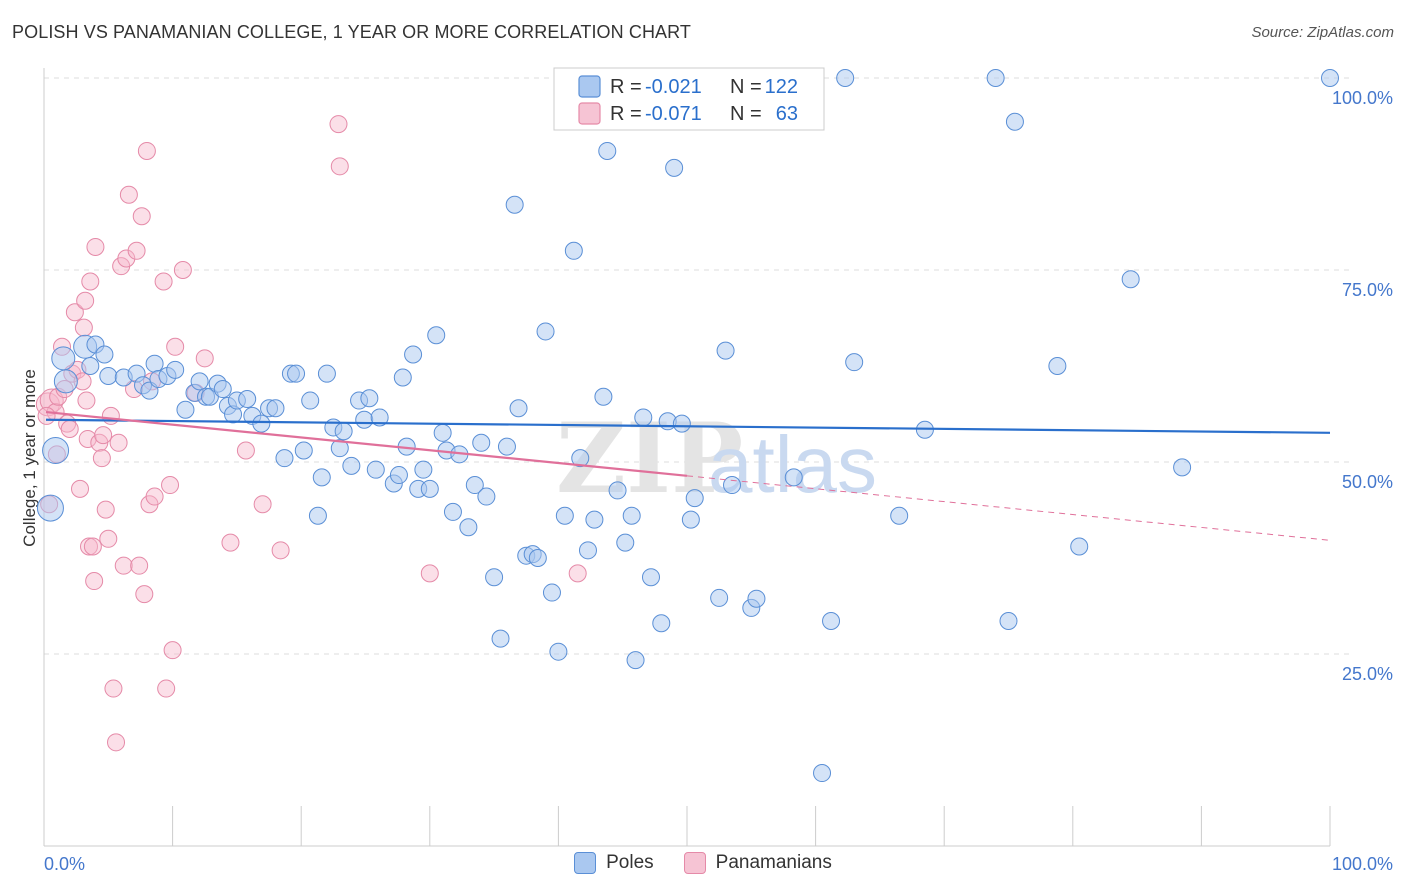  I want to click on poles-n-value: 122, so click(781, 87).